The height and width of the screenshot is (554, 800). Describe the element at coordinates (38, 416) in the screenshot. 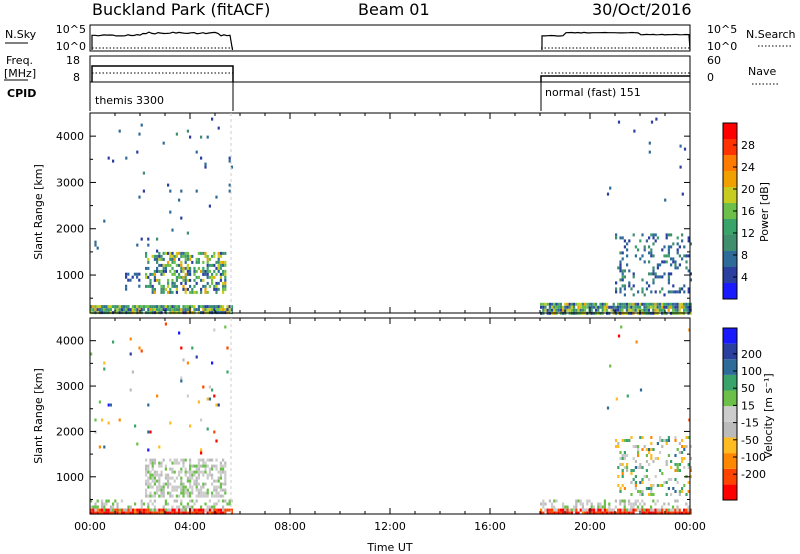

I see `velocity-y-axis-label: Slant Range [km]` at that location.